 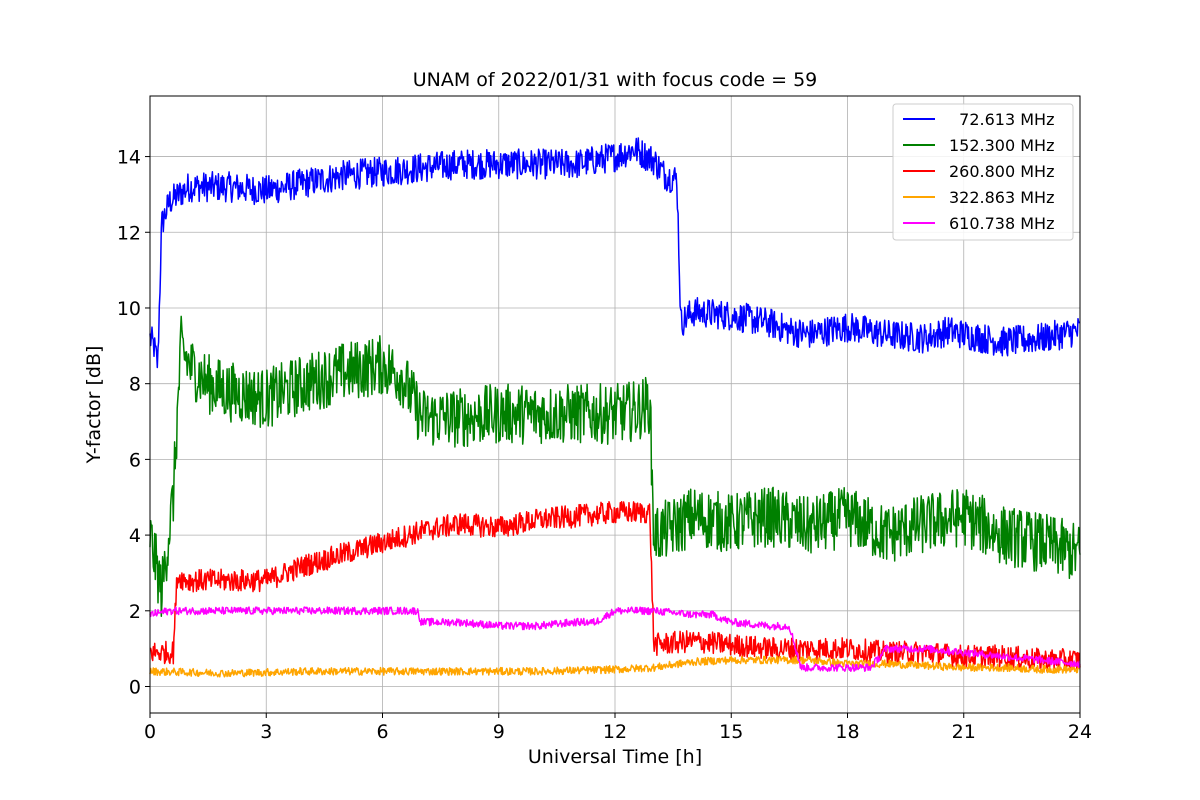 What do you see at coordinates (847, 732) in the screenshot?
I see `x-tick-label: 18` at bounding box center [847, 732].